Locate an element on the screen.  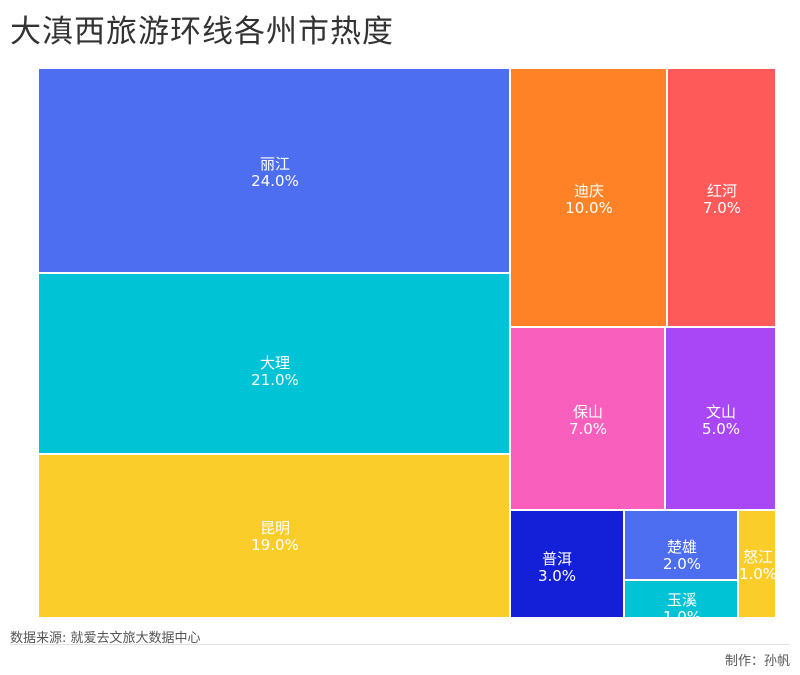
treemap-tile: 迪庆 10.0% is located at coordinates (588, 197).